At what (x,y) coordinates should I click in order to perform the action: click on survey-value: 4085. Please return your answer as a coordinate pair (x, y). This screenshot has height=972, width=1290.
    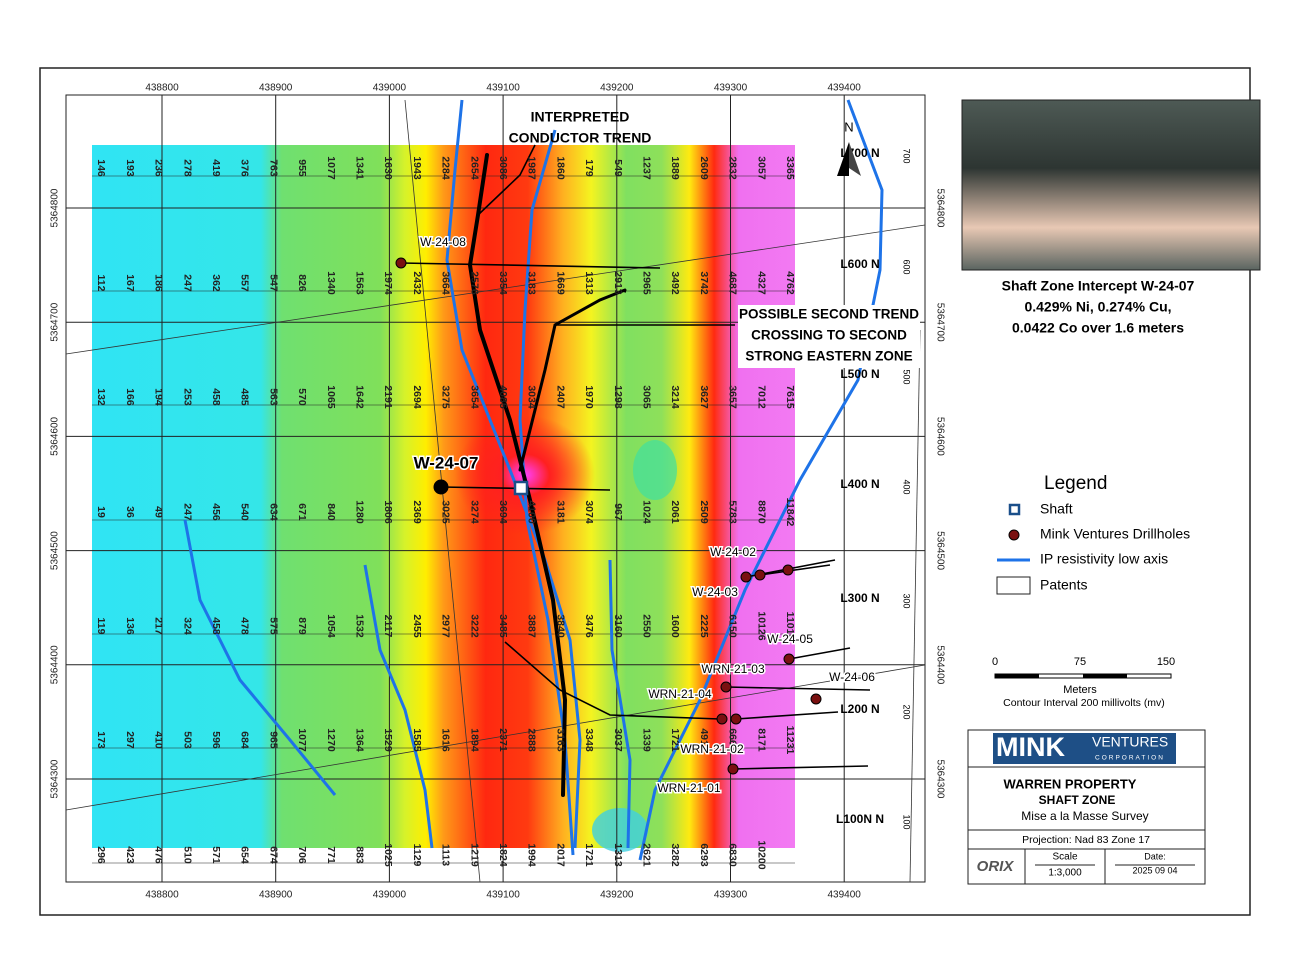
    Looking at the image, I should click on (503, 397).